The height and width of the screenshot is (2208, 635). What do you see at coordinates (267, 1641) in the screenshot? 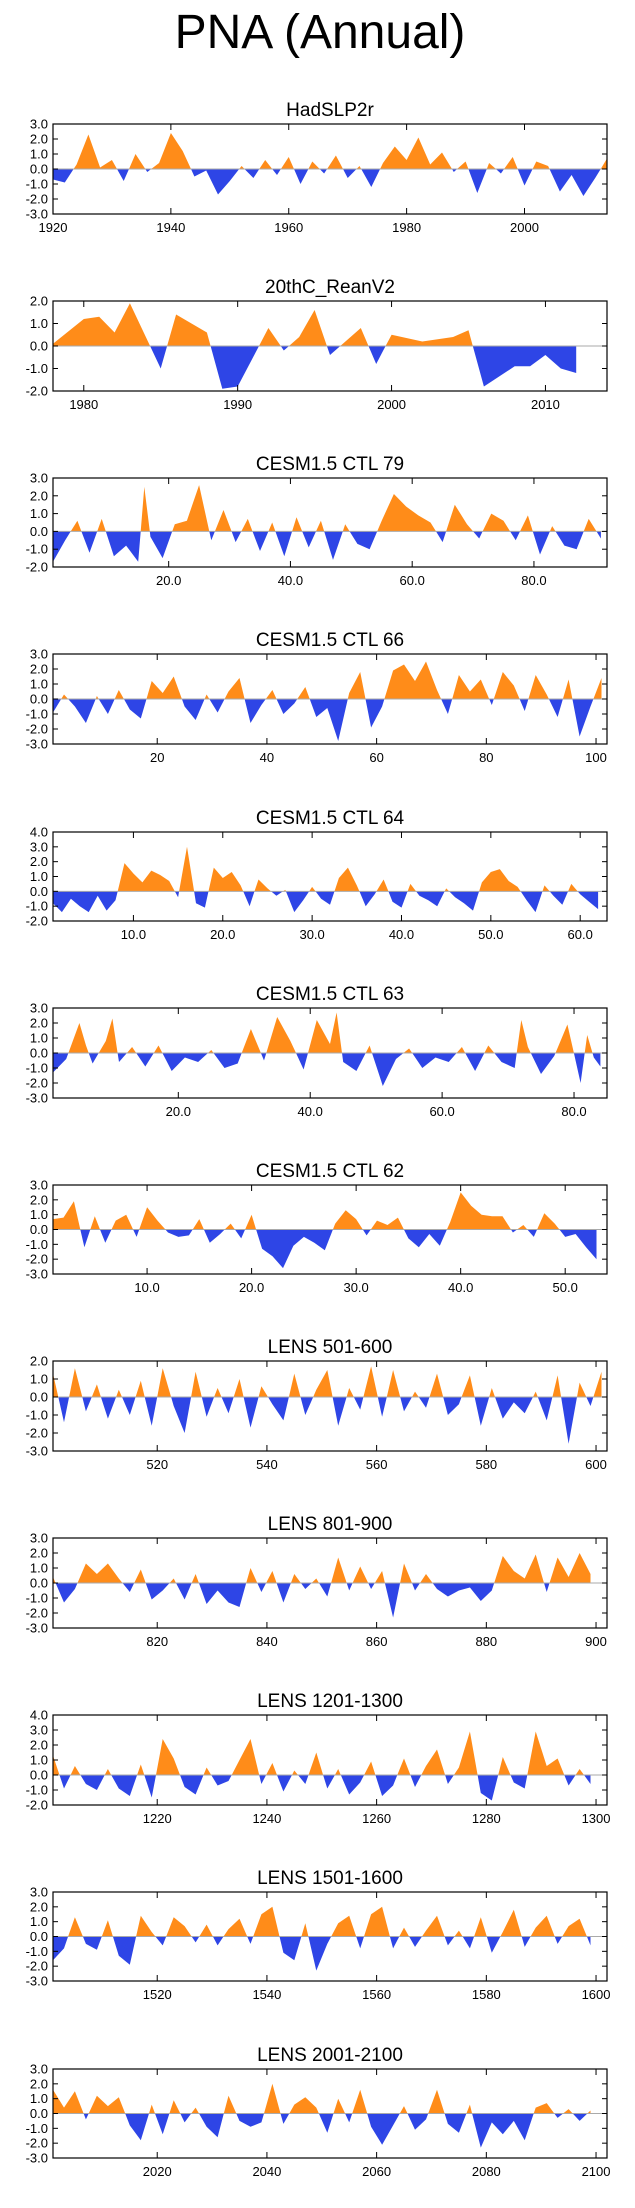
I see `x-tick-label: 840` at bounding box center [267, 1641].